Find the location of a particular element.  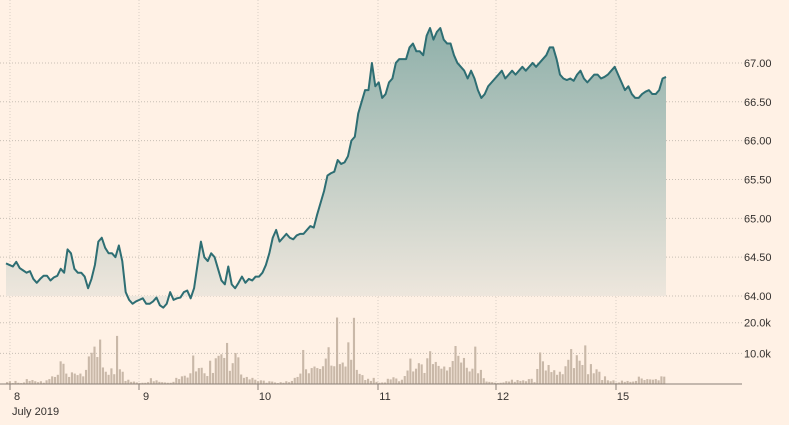

y-tick-label: 64.00 is located at coordinates (758, 297).